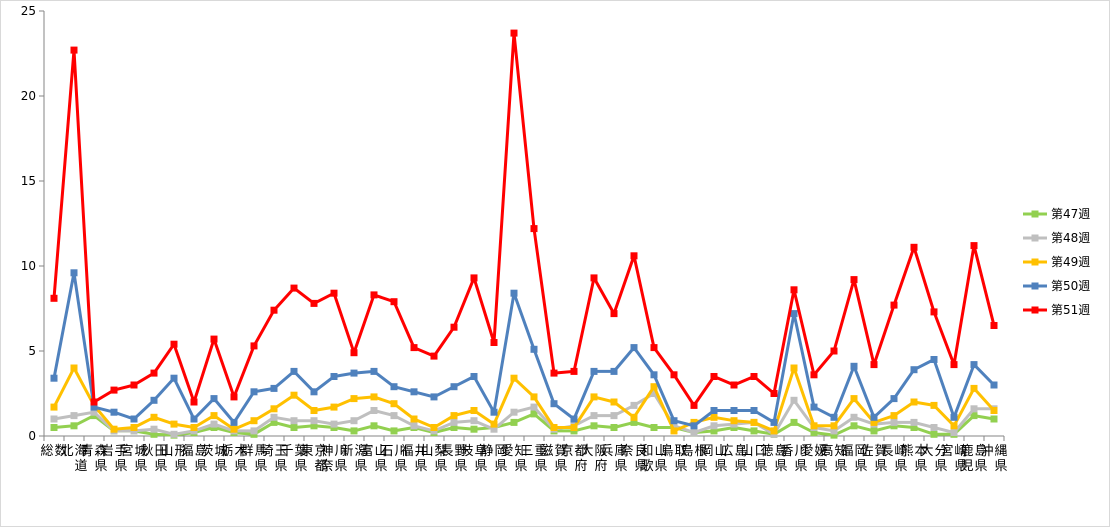 This screenshot has height=530, width=1110. Describe the element at coordinates (773, 459) in the screenshot. I see `x-tick-label: 徳島県徳島県` at that location.